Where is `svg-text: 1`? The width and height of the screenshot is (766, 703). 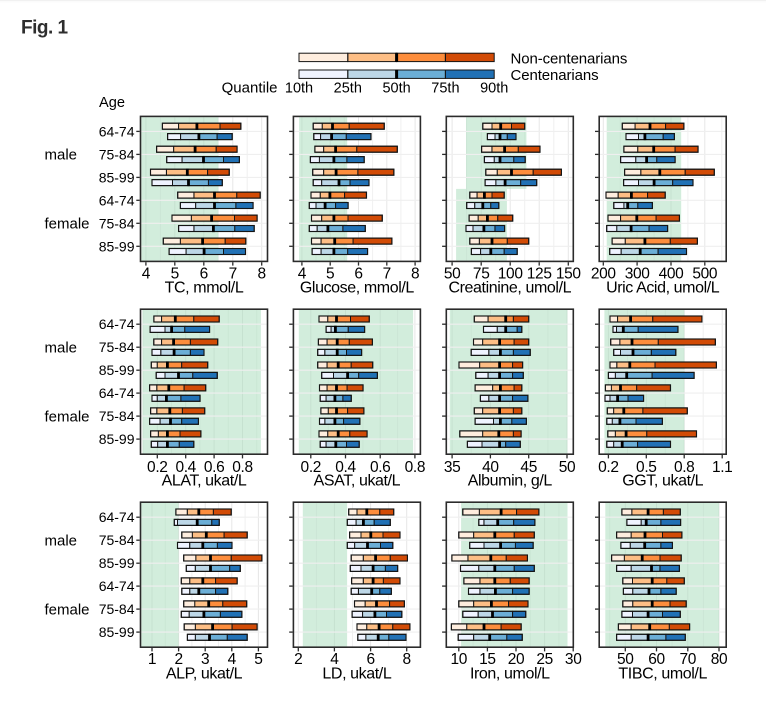
svg-text: 1 is located at coordinates (152, 659).